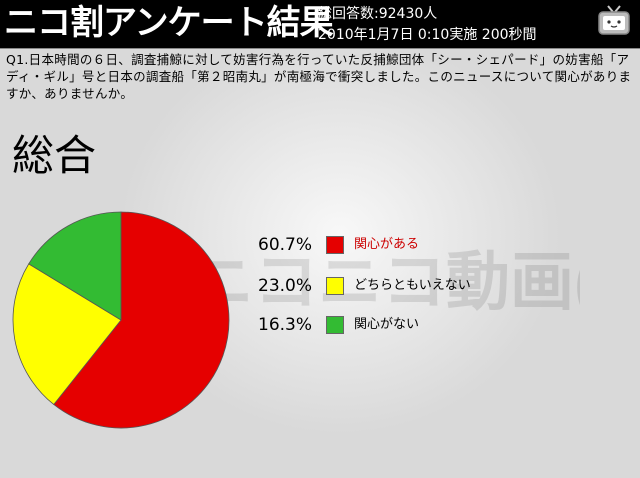 The height and width of the screenshot is (478, 640). What do you see at coordinates (169, 23) in the screenshot?
I see `page-title: ニコ割アンケート結果` at bounding box center [169, 23].